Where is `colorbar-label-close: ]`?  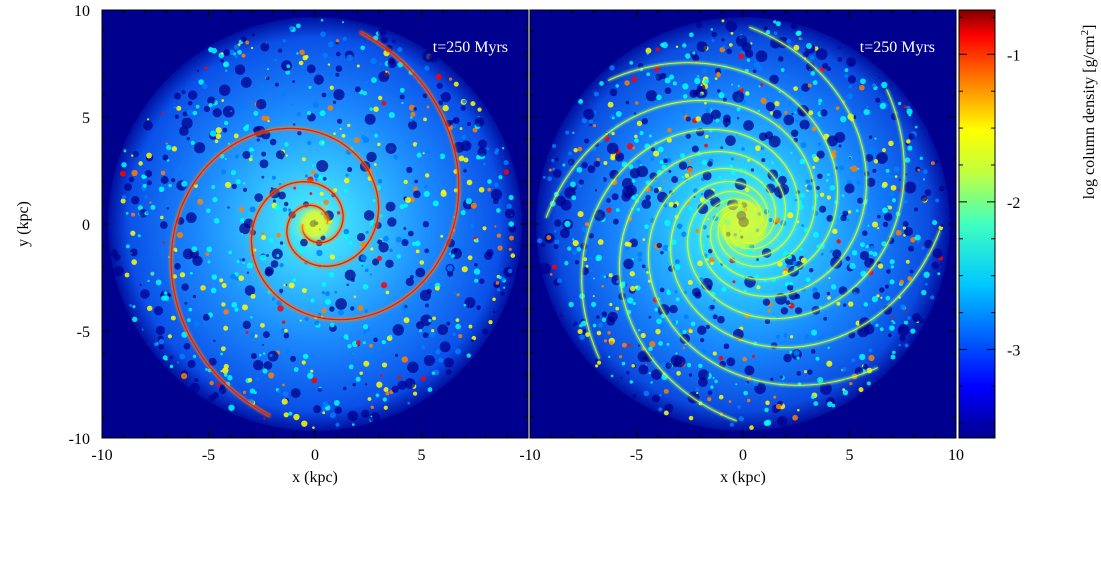 colorbar-label-close: ] is located at coordinates (1089, 27).